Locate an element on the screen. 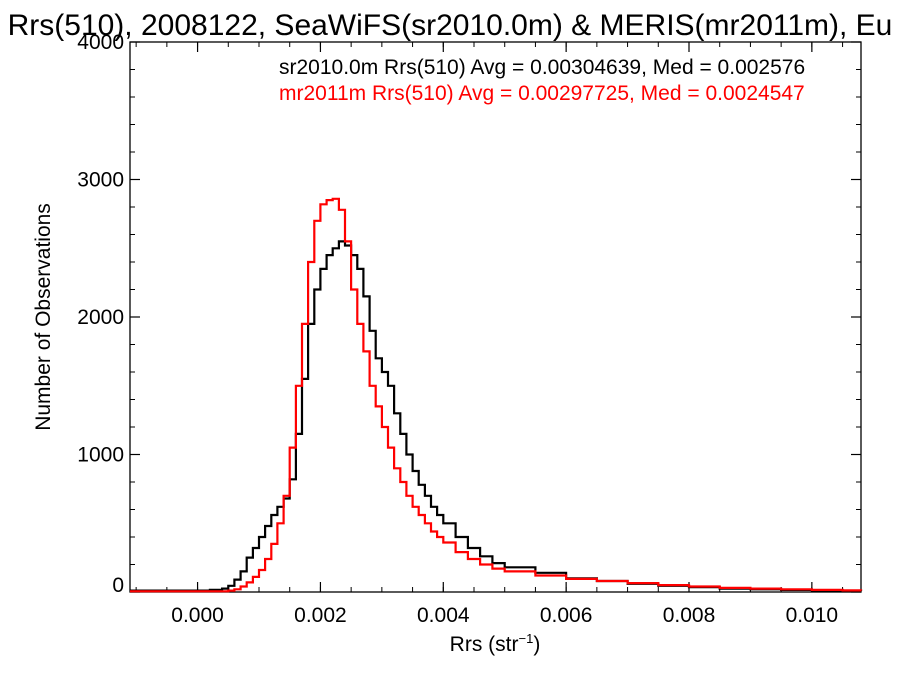 The width and height of the screenshot is (900, 675). y-tick-label: 1000 is located at coordinates (100, 455).